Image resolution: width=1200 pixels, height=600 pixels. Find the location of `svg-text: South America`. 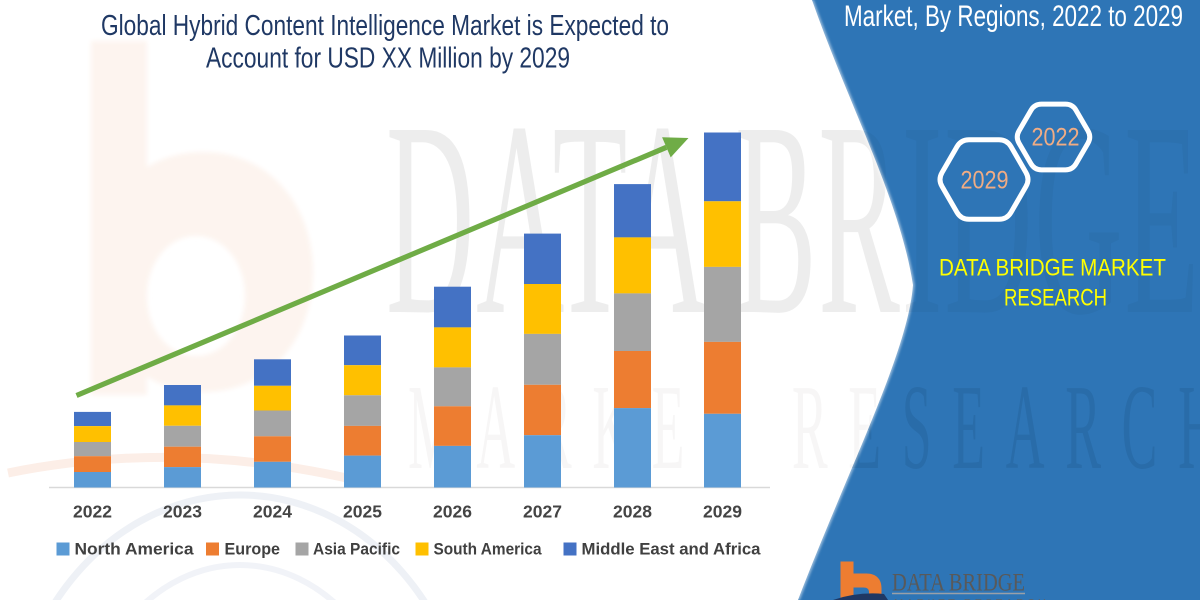

svg-text: South America is located at coordinates (488, 549).